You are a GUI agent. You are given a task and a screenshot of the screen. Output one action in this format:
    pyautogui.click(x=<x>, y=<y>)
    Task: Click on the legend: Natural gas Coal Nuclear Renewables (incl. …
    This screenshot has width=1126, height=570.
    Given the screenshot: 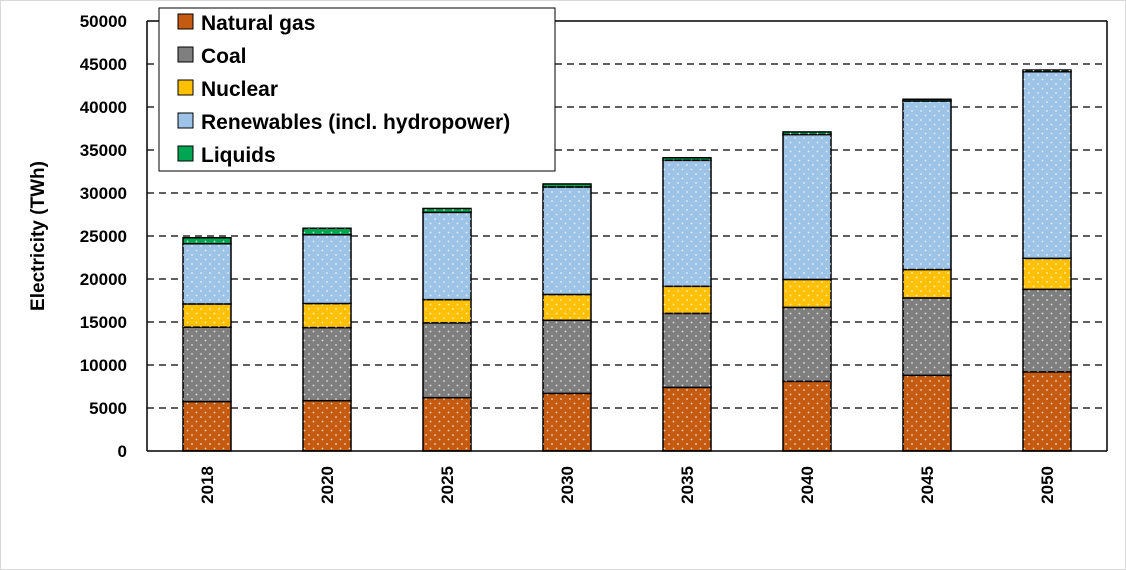 What is the action you would take?
    pyautogui.click(x=357, y=89)
    